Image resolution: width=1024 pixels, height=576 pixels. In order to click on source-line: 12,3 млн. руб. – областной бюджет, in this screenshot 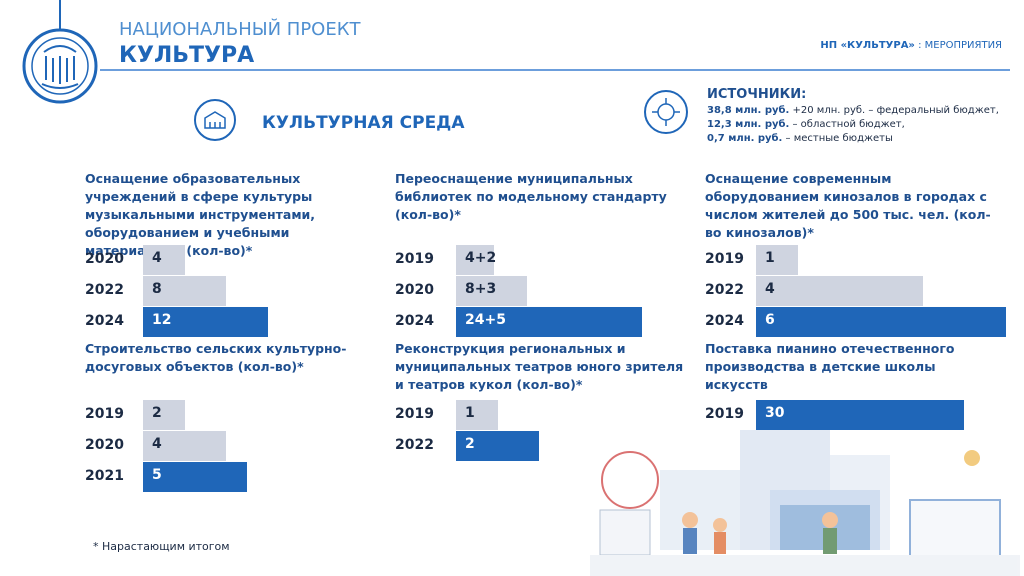, I will do `click(853, 125)`.